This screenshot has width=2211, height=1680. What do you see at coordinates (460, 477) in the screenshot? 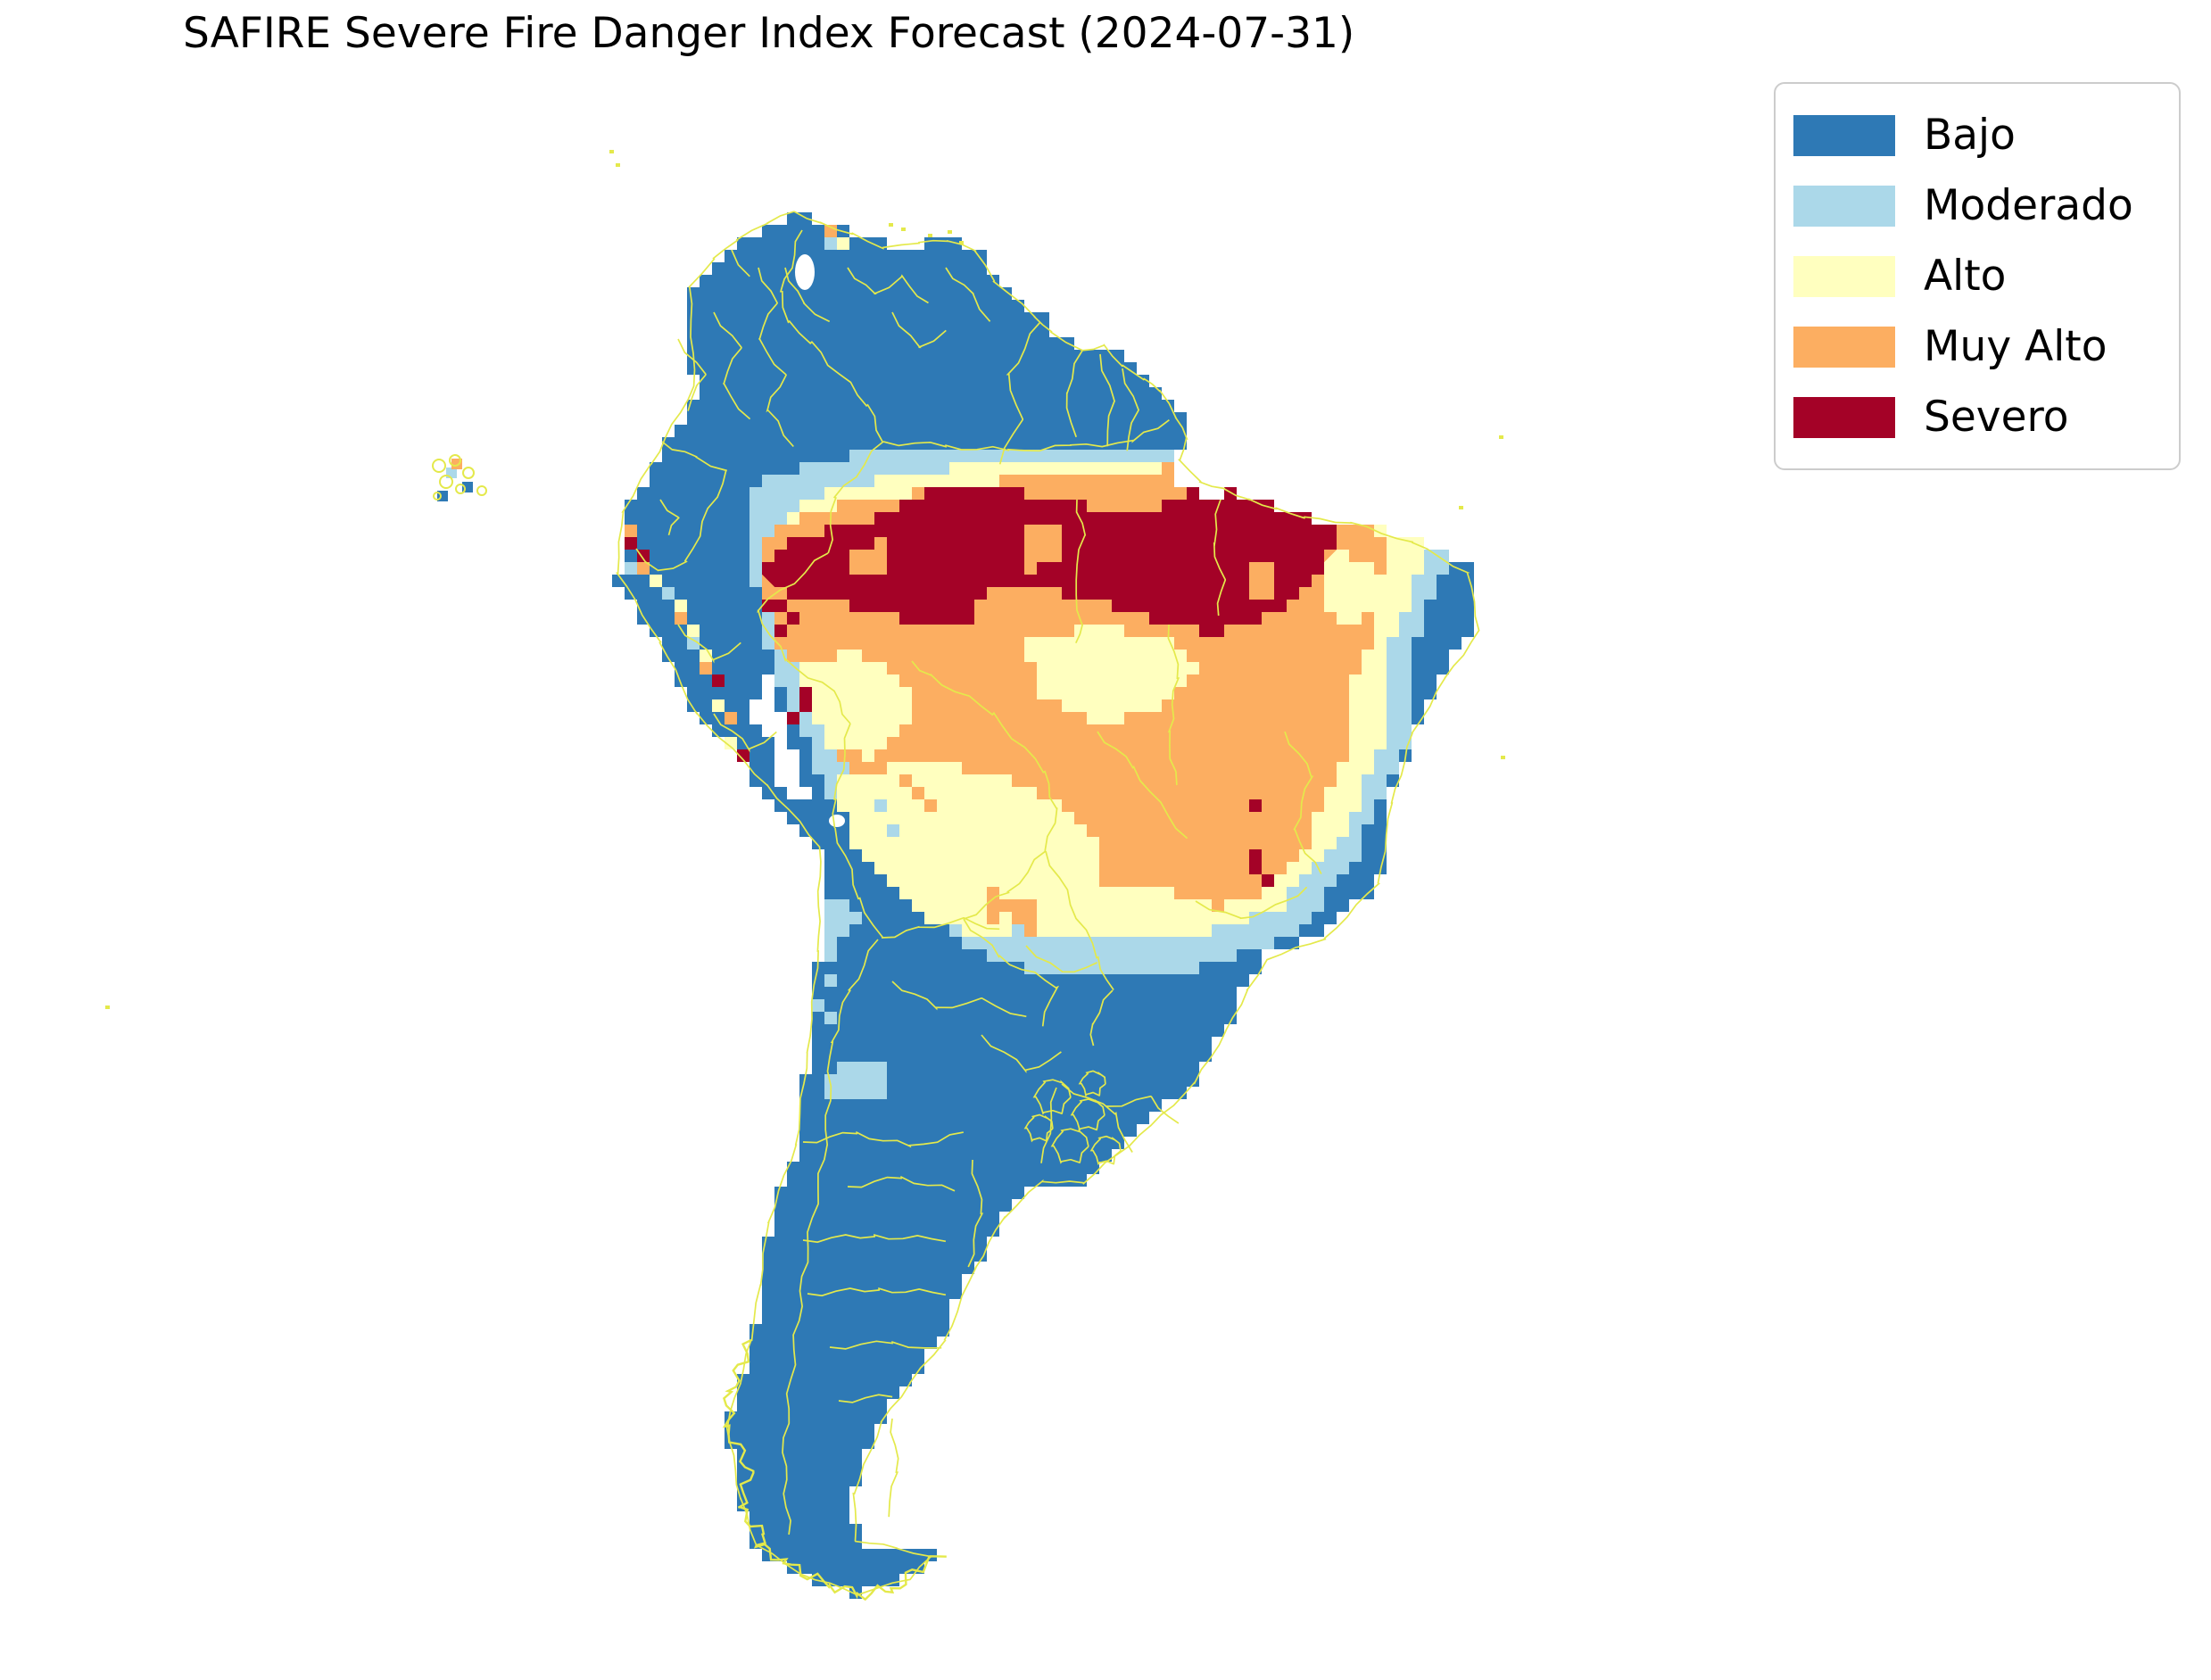
I see `galapagos-islands` at bounding box center [460, 477].